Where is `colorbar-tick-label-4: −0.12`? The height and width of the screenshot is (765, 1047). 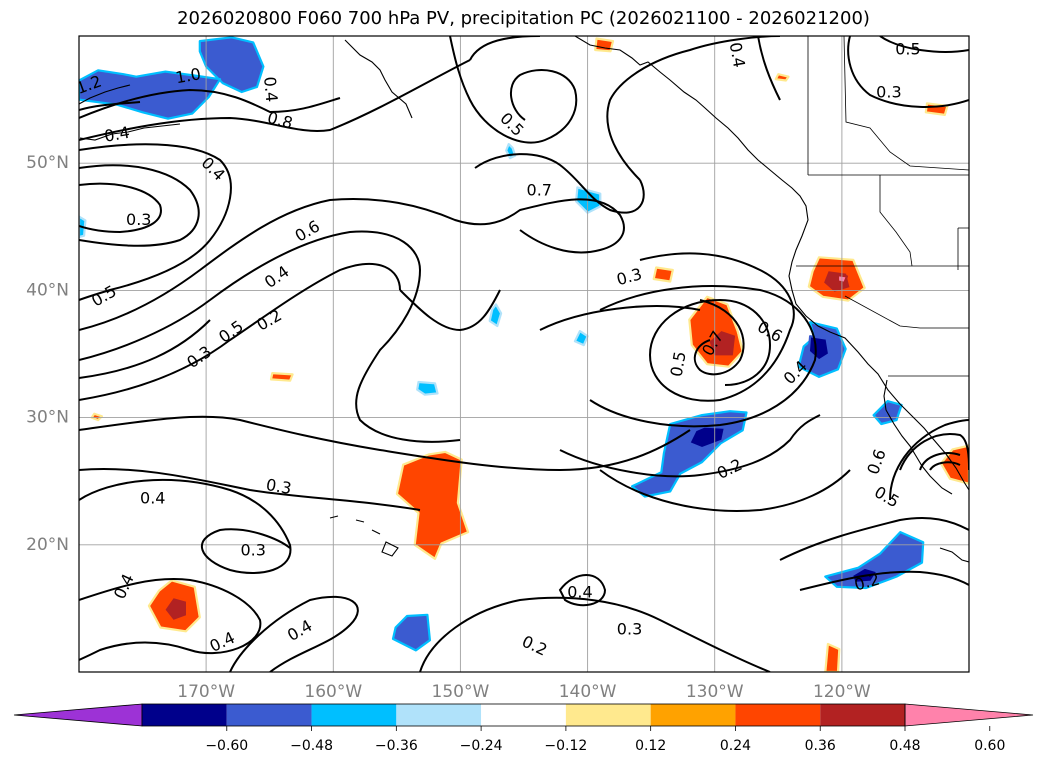 colorbar-tick-label-4: −0.12 is located at coordinates (565, 746).